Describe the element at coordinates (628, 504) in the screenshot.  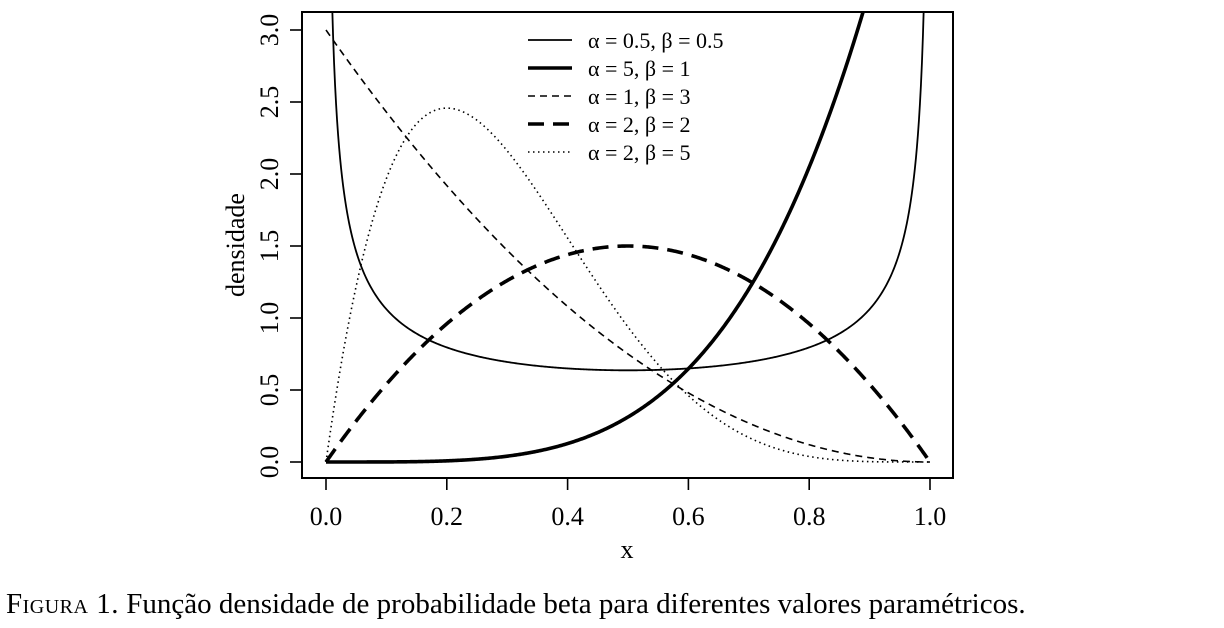
I see `x-axis: 0.0 0.2 0.4 0.6 0.8 1.0` at that location.